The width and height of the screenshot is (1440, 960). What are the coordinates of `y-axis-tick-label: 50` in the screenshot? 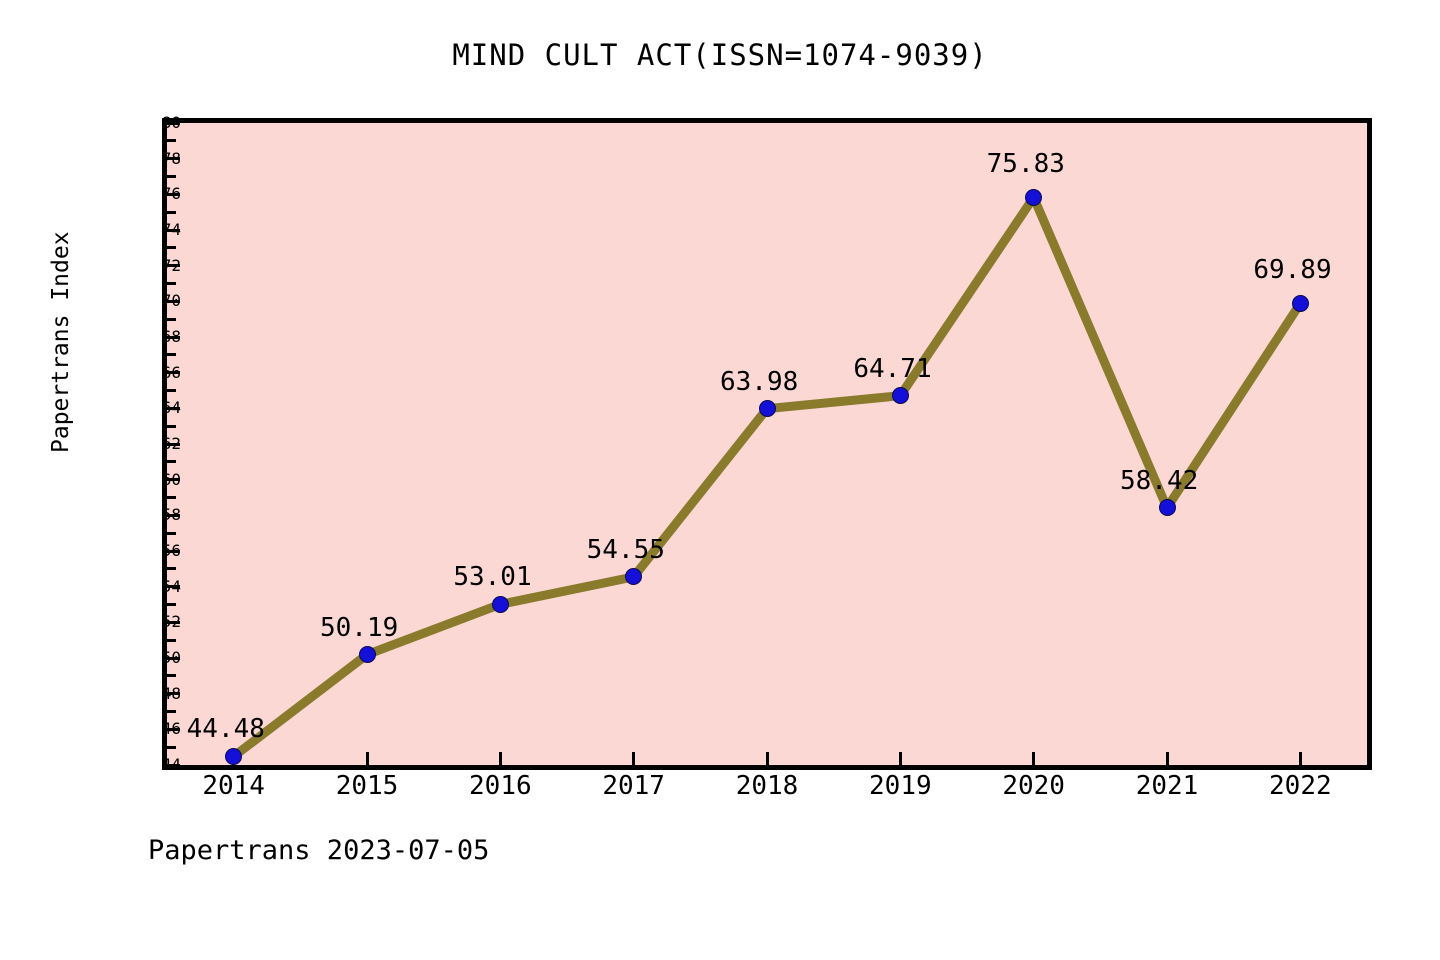 It's located at (171, 657).